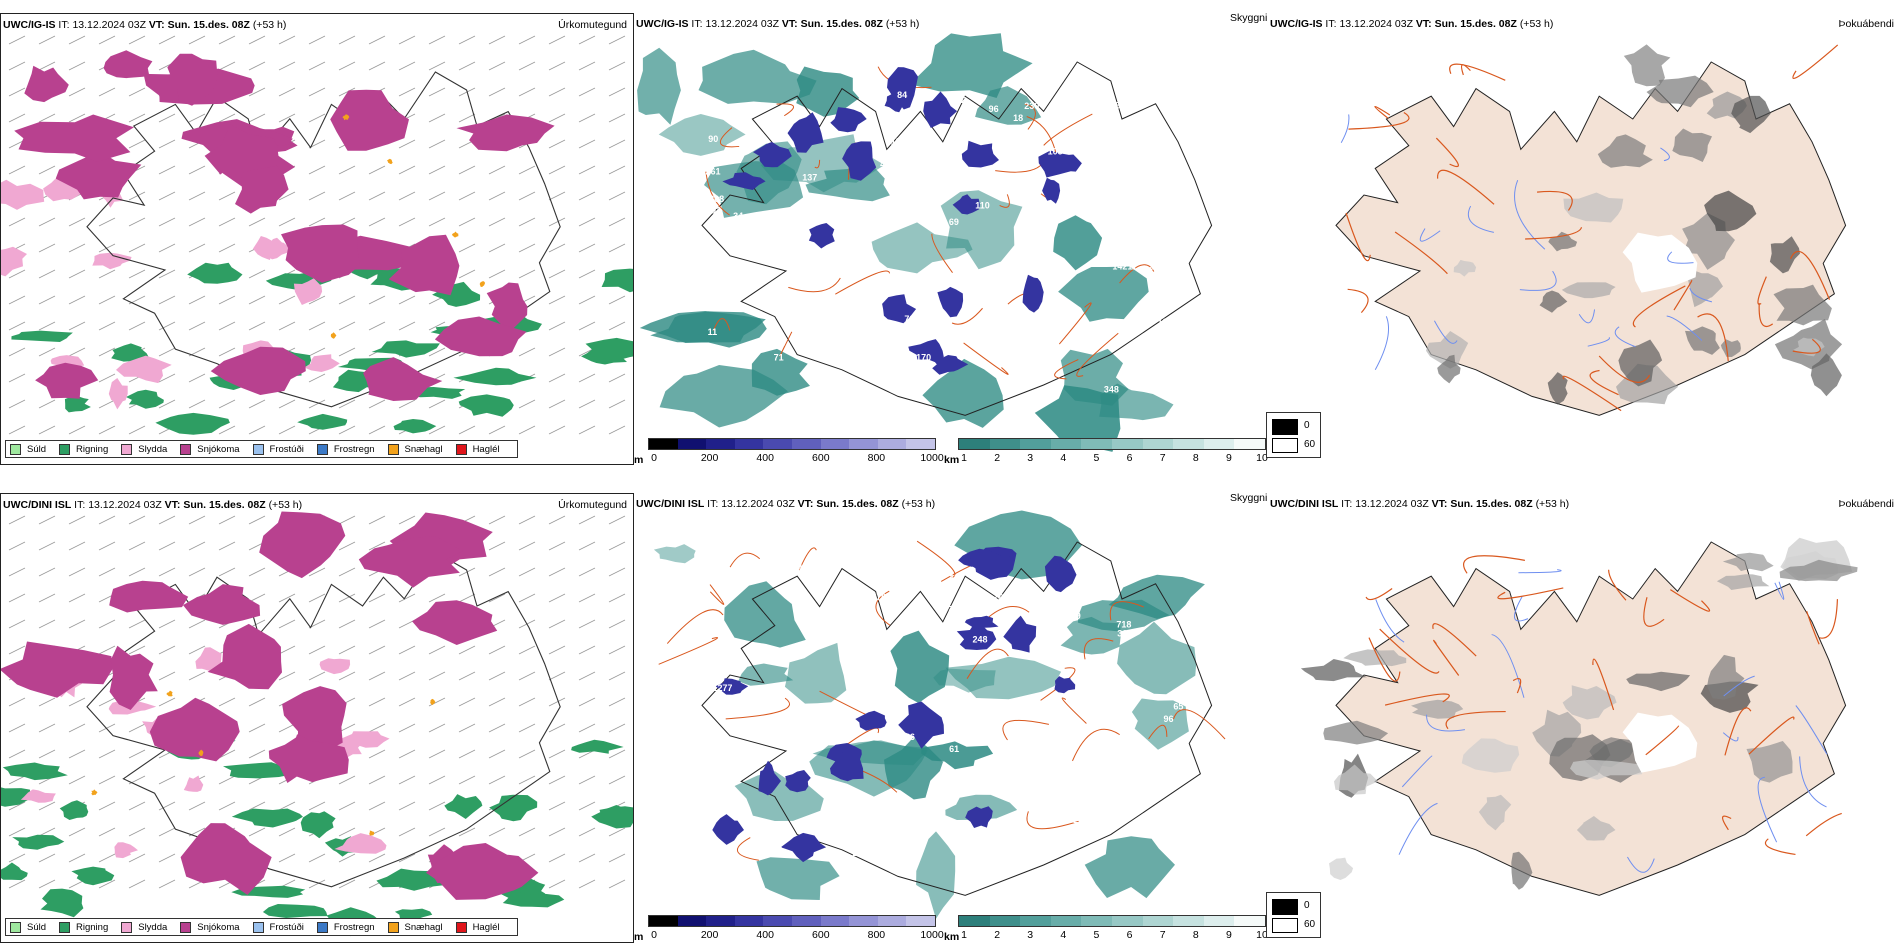  Describe the element at coordinates (127, 449) in the screenshot. I see `legend-swatch` at that location.